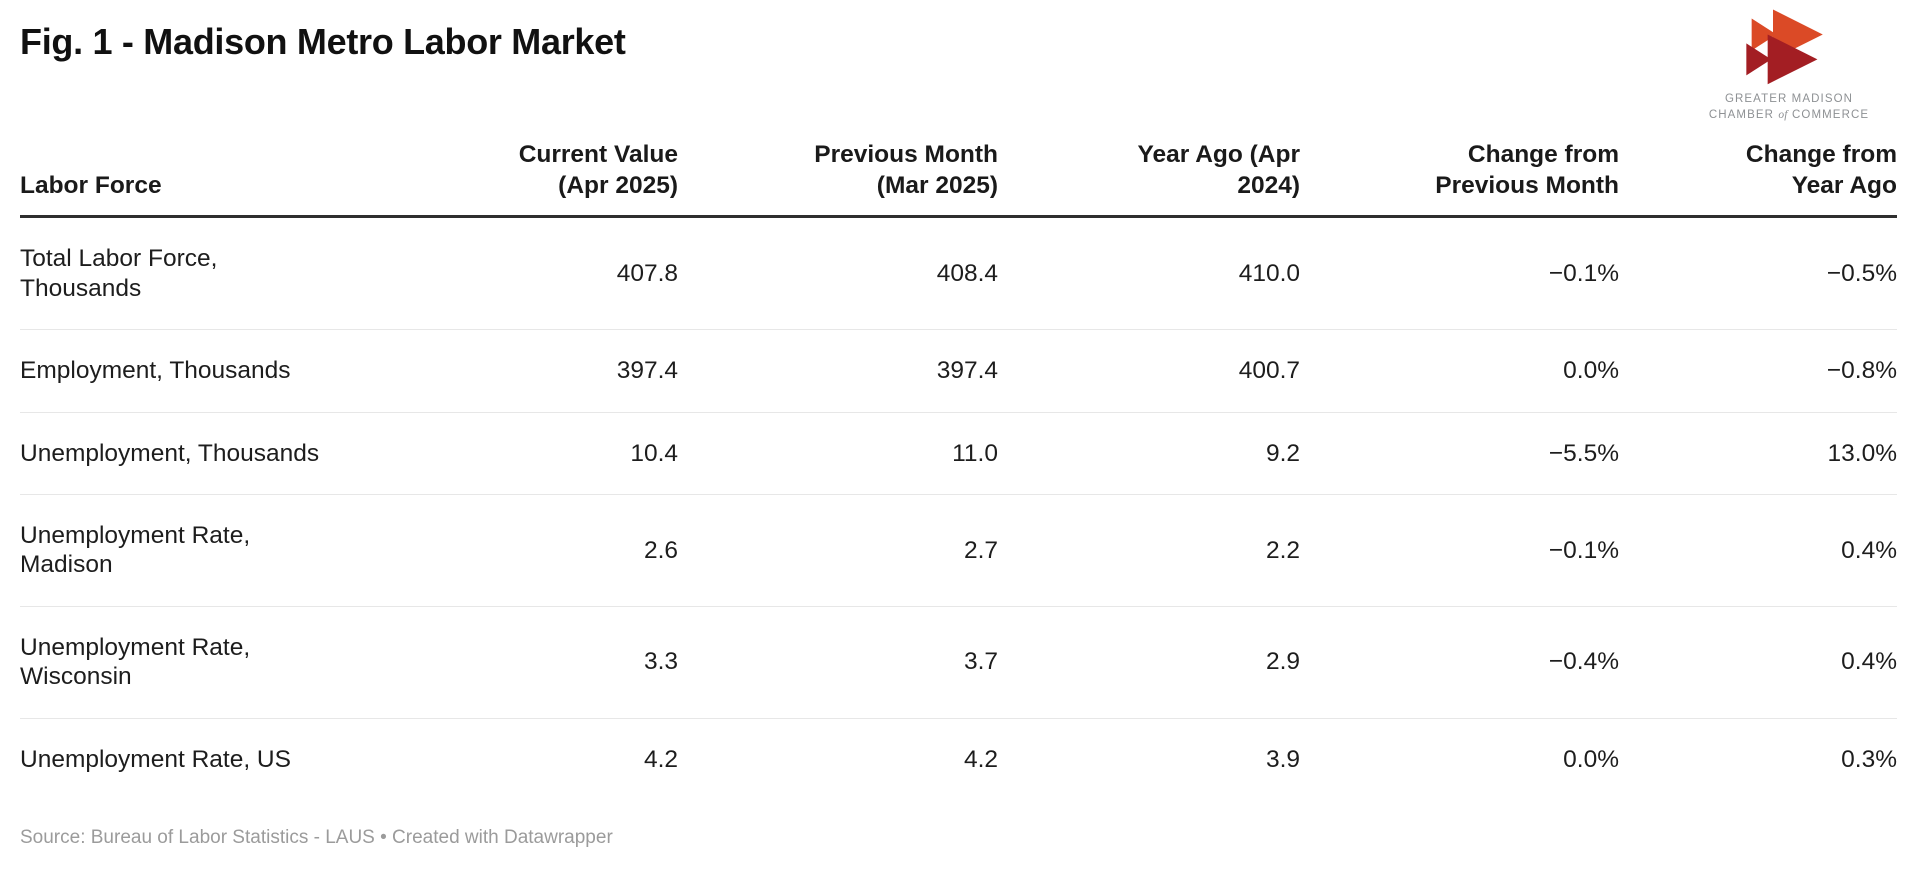  Describe the element at coordinates (1459, 453) in the screenshot. I see `cell-change-prev-month: −5.5%` at that location.